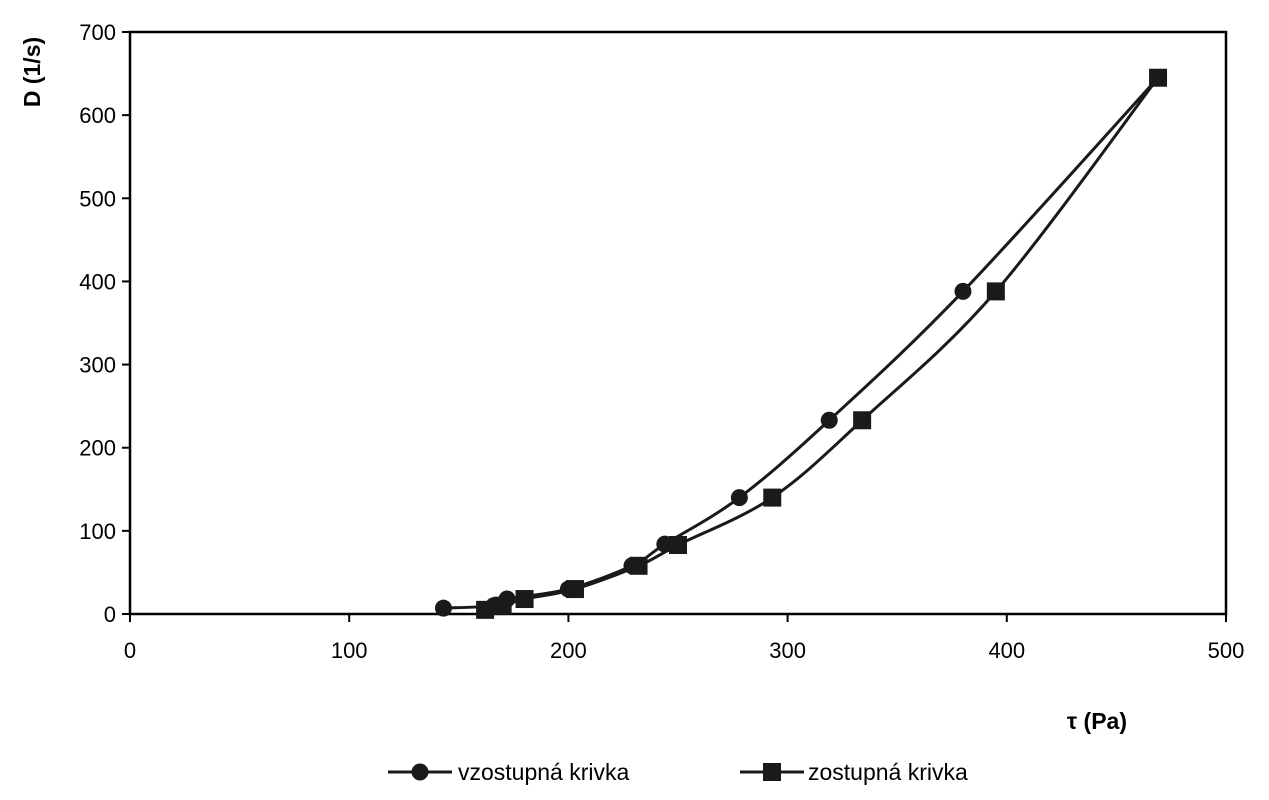 The width and height of the screenshot is (1269, 800). I want to click on y-axis-ticks: 0 100 200 300 400 500 600 700, so click(104, 323).